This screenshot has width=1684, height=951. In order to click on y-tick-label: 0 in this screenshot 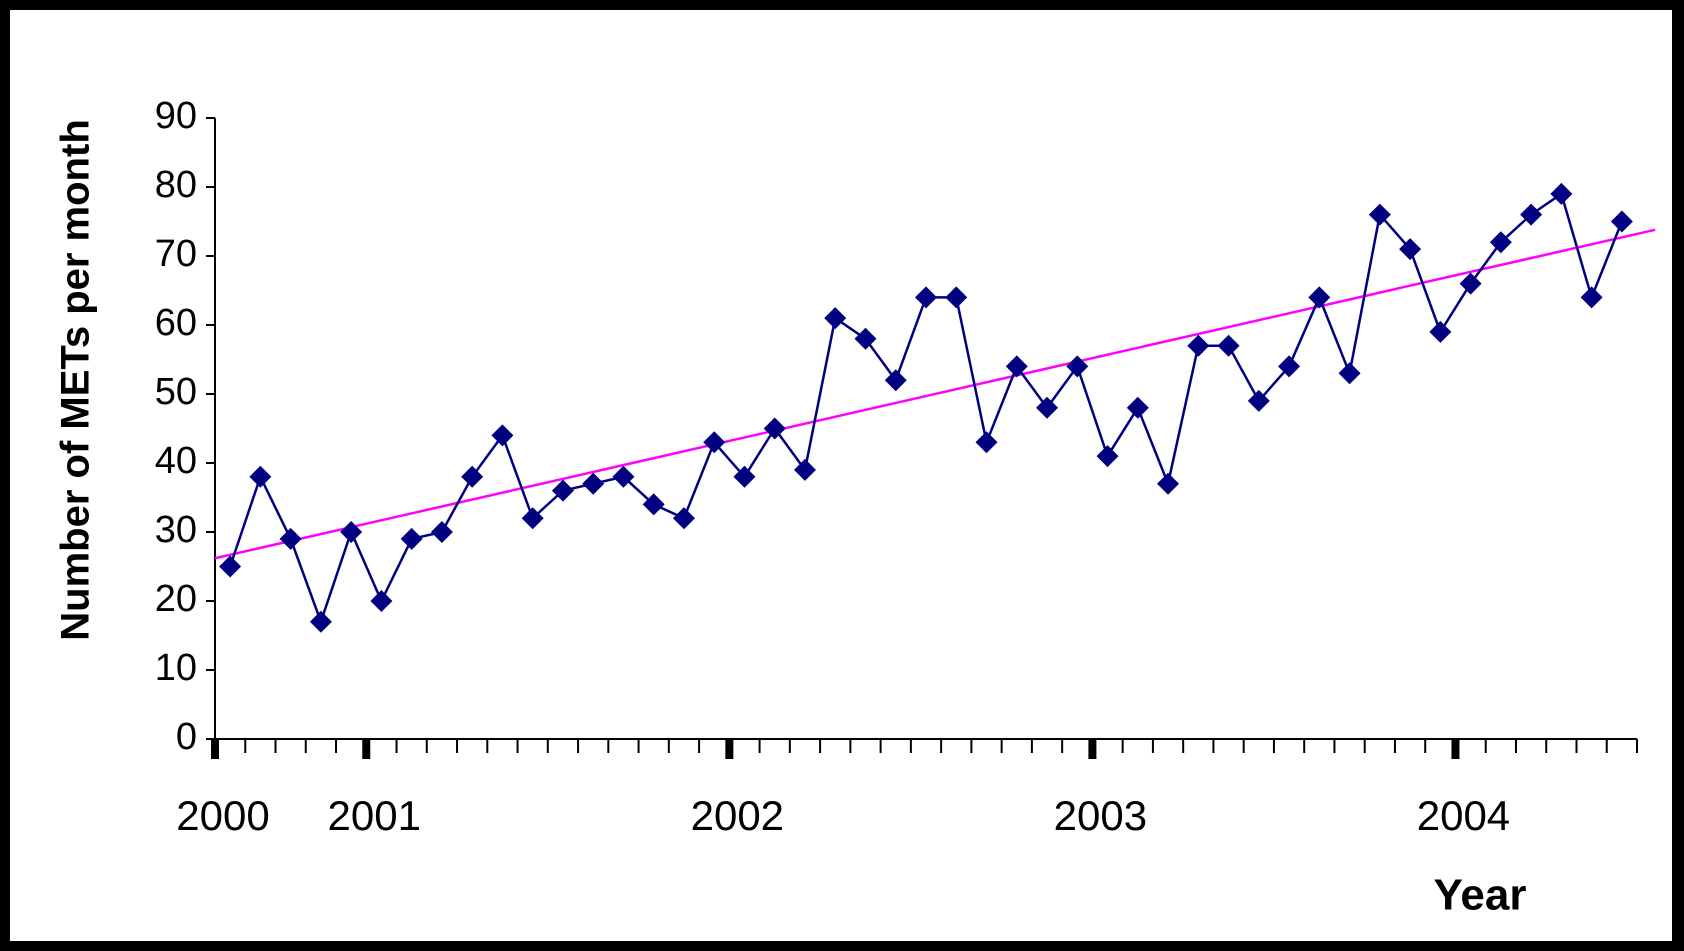, I will do `click(186, 737)`.